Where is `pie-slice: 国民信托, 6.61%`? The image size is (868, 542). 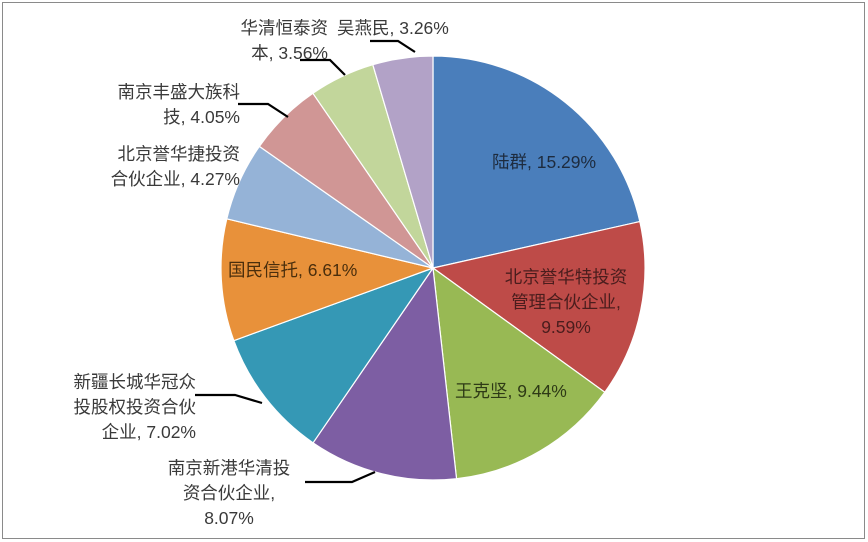
pie-slice: 国民信托, 6.61% is located at coordinates (328, 280).